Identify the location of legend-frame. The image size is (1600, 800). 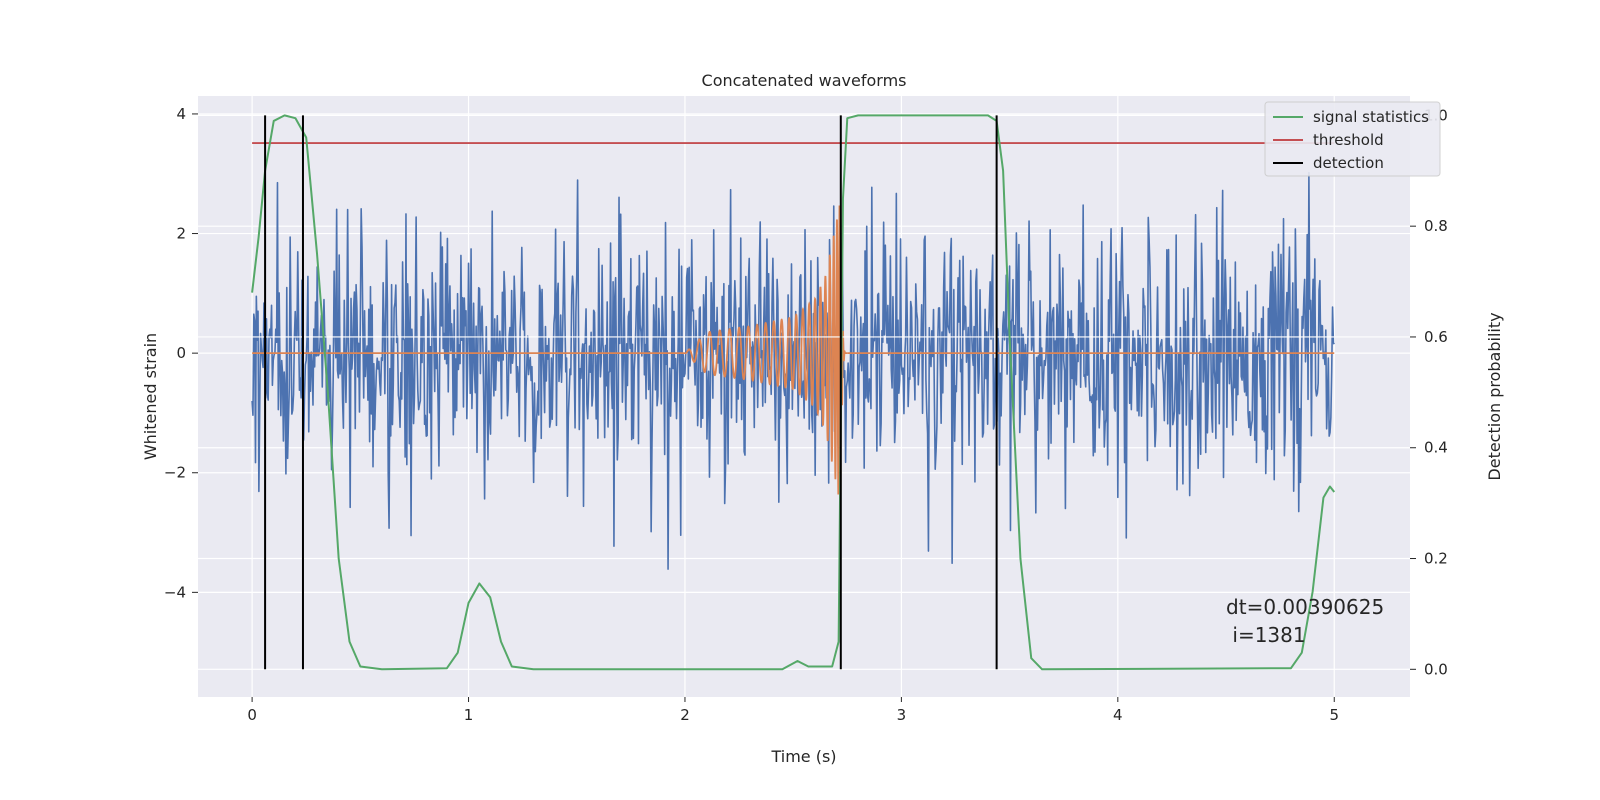
(1352, 139).